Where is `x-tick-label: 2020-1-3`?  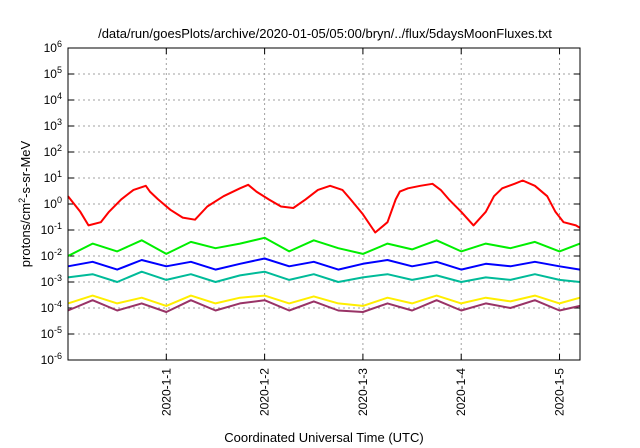 x-tick-label: 2020-1-3 is located at coordinates (363, 392).